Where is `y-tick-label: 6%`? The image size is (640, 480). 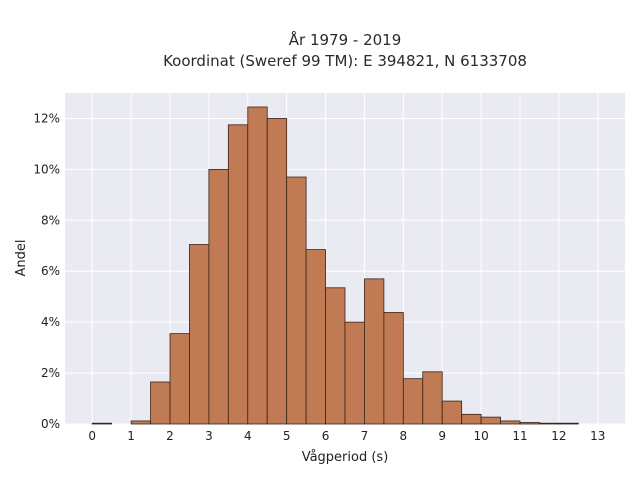
y-tick-label: 6% is located at coordinates (50, 271).